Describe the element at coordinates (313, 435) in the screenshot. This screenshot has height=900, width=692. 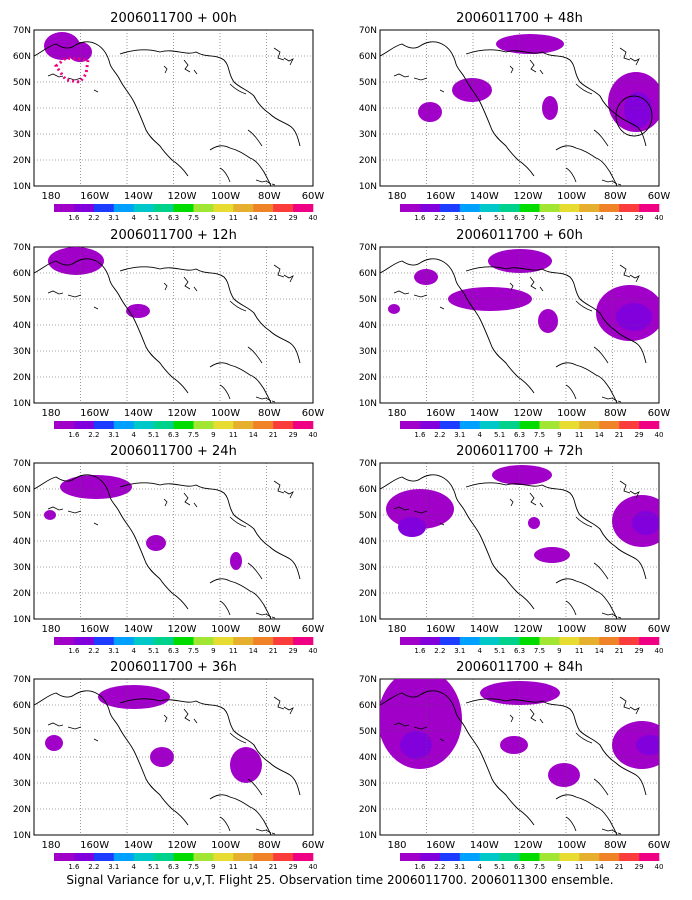
I see `colorbar-label: 40` at that location.